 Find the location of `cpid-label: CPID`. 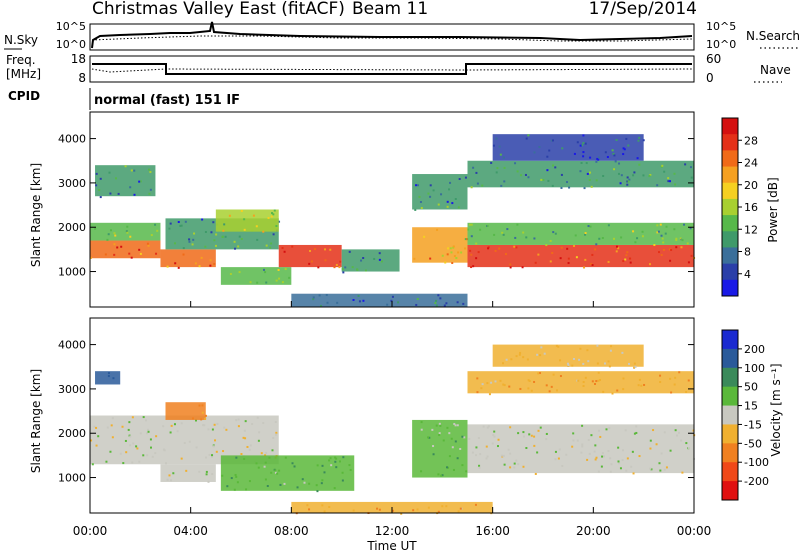

cpid-label: CPID is located at coordinates (24, 96).